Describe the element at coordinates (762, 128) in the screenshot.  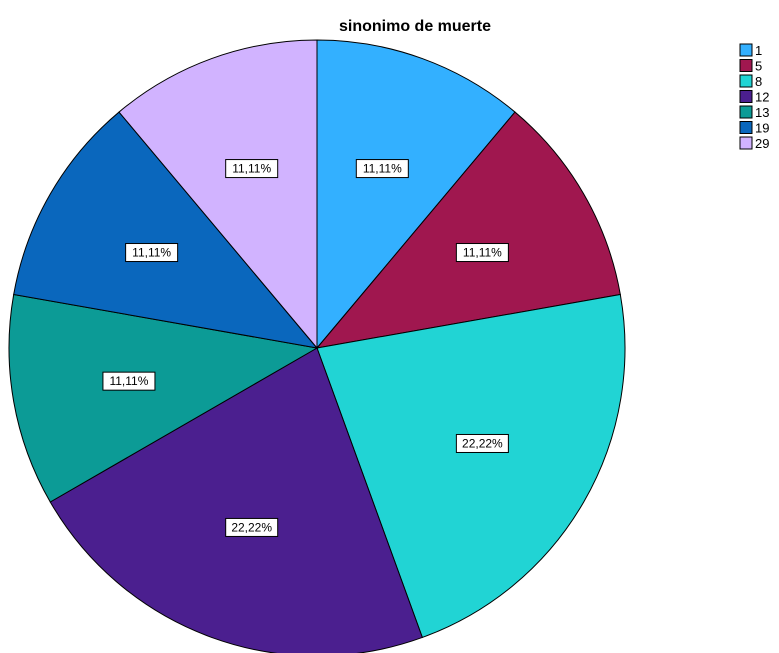
I see `legend-label: 19` at that location.